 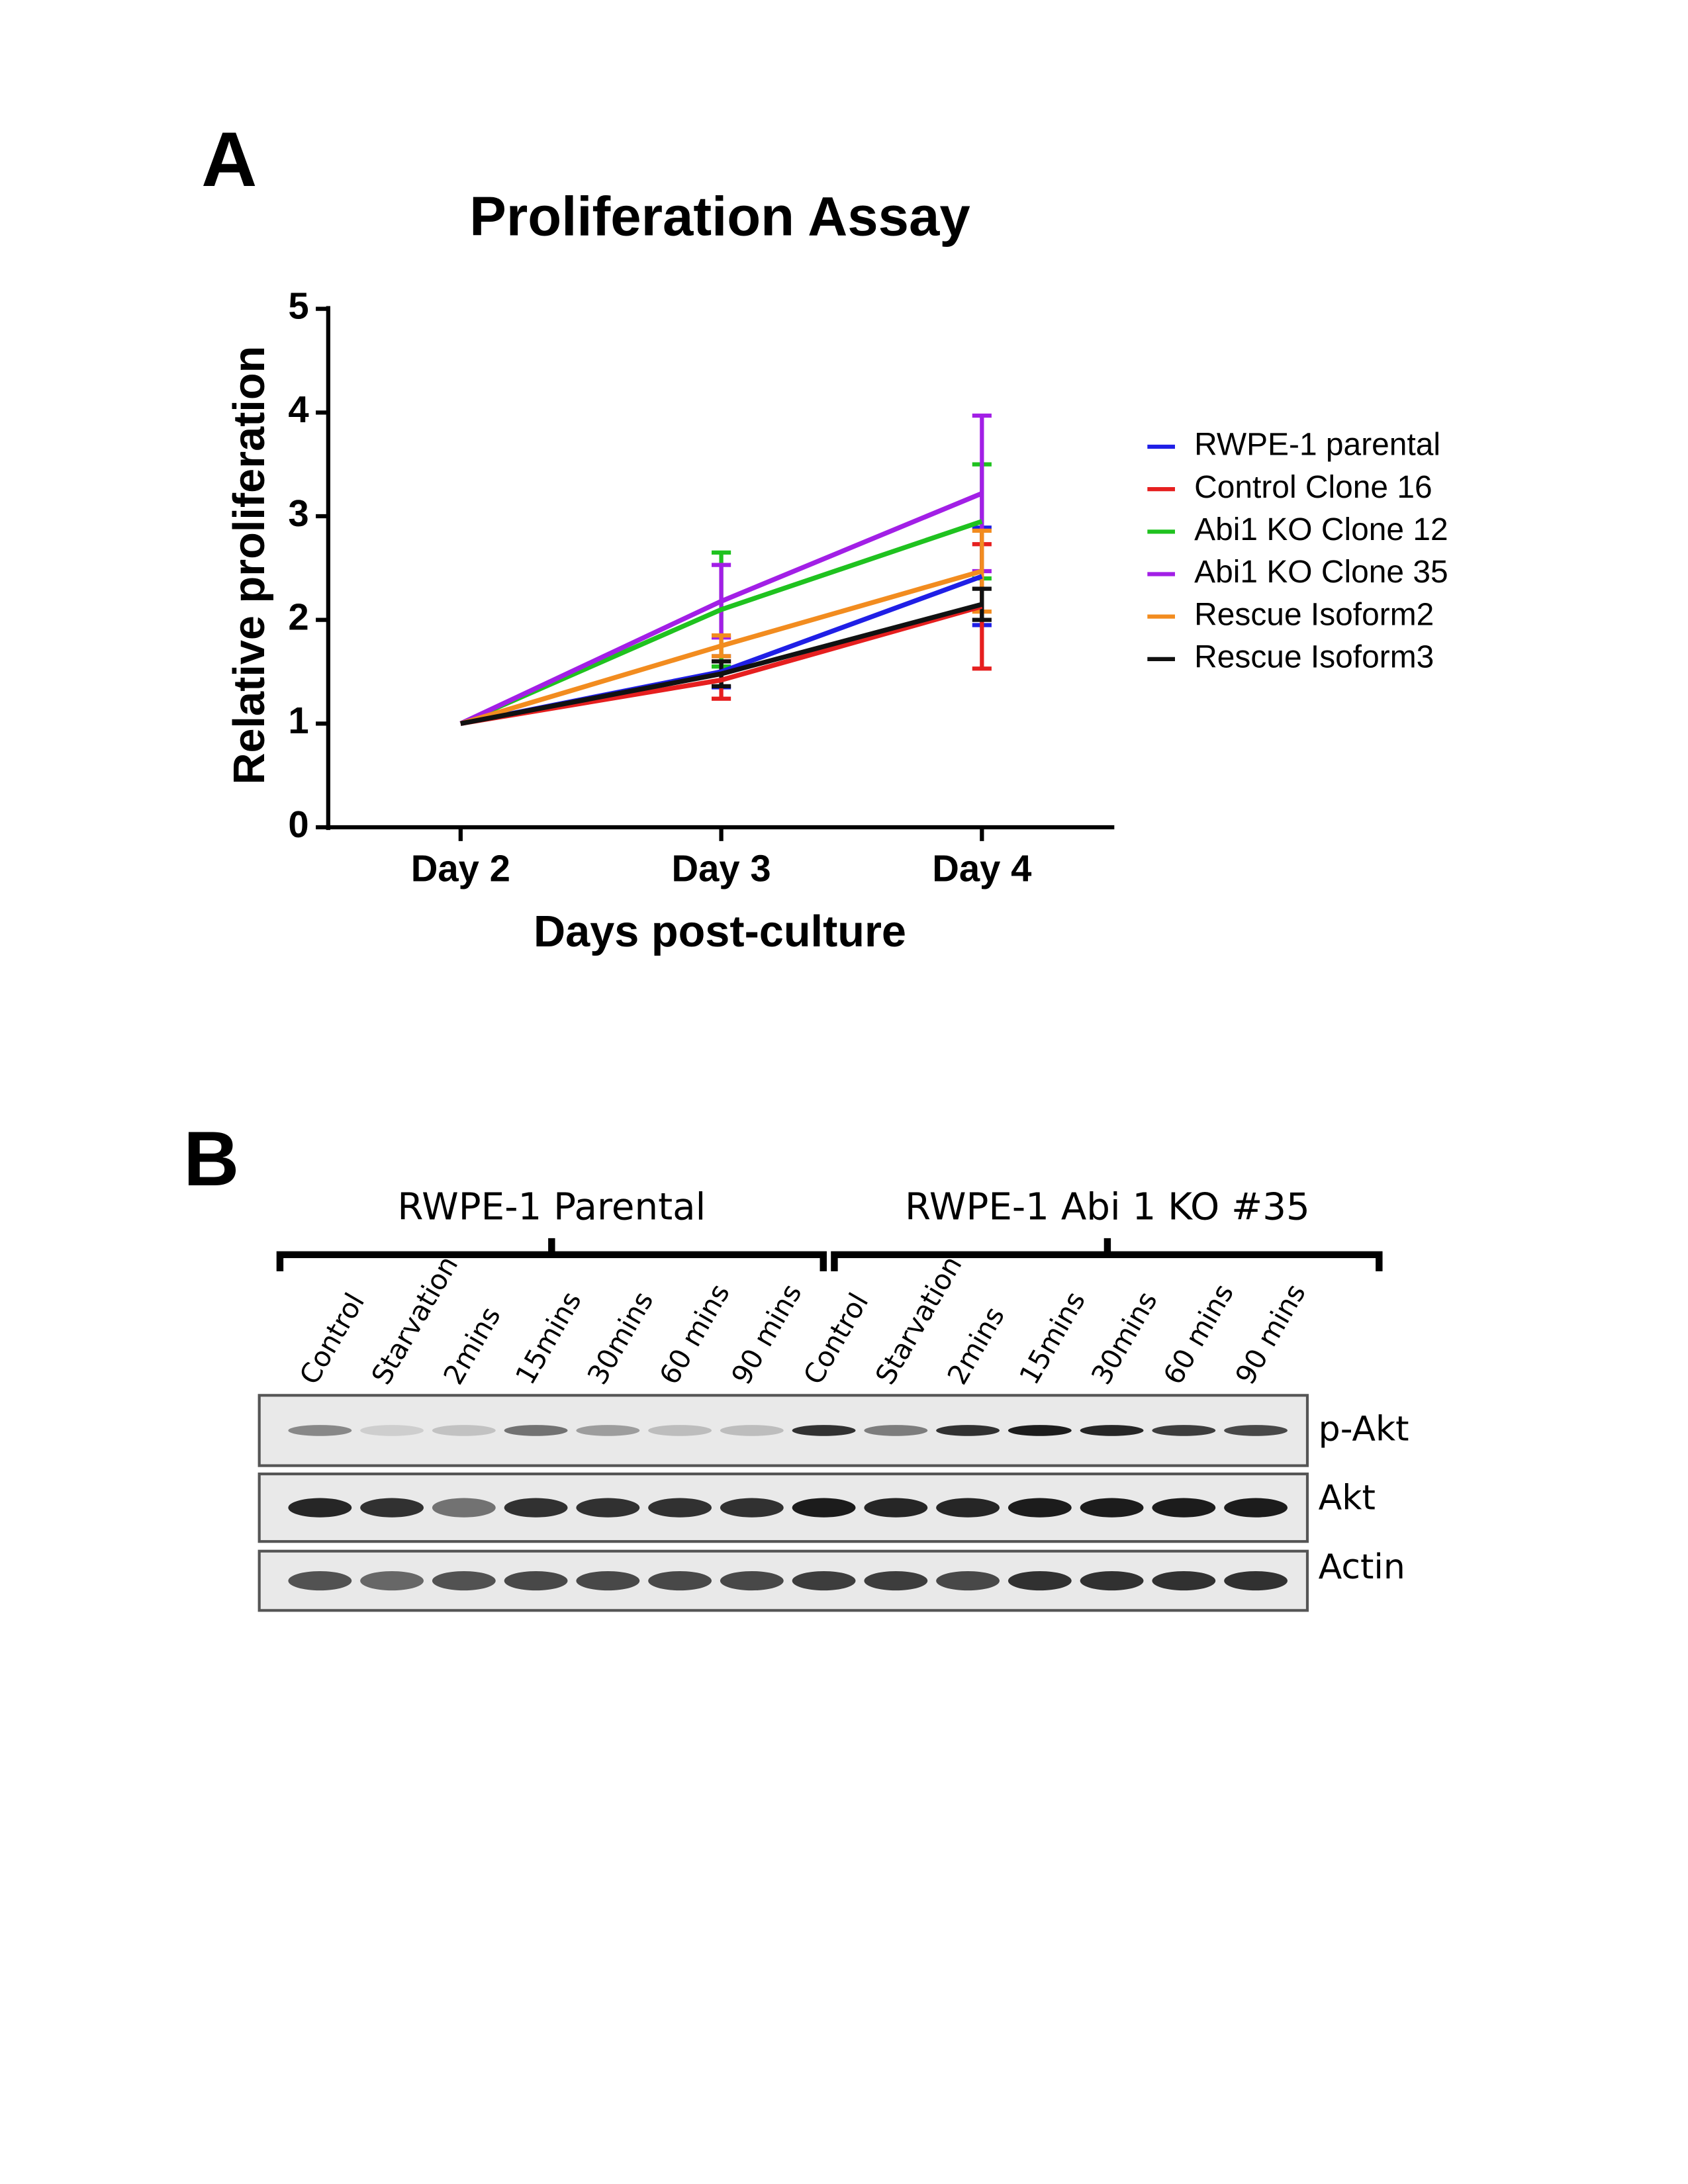 I want to click on row-label: Akt, so click(x=1347, y=1498).